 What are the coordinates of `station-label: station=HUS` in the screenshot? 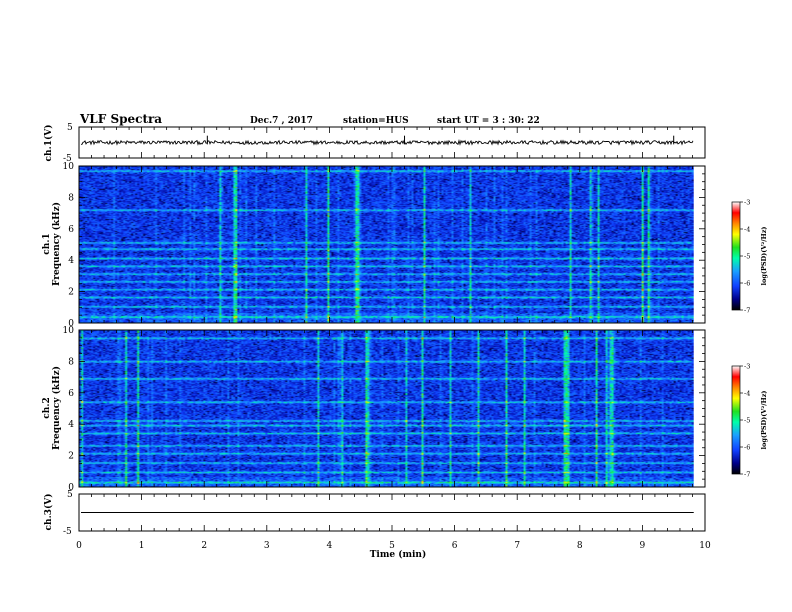 It's located at (376, 121).